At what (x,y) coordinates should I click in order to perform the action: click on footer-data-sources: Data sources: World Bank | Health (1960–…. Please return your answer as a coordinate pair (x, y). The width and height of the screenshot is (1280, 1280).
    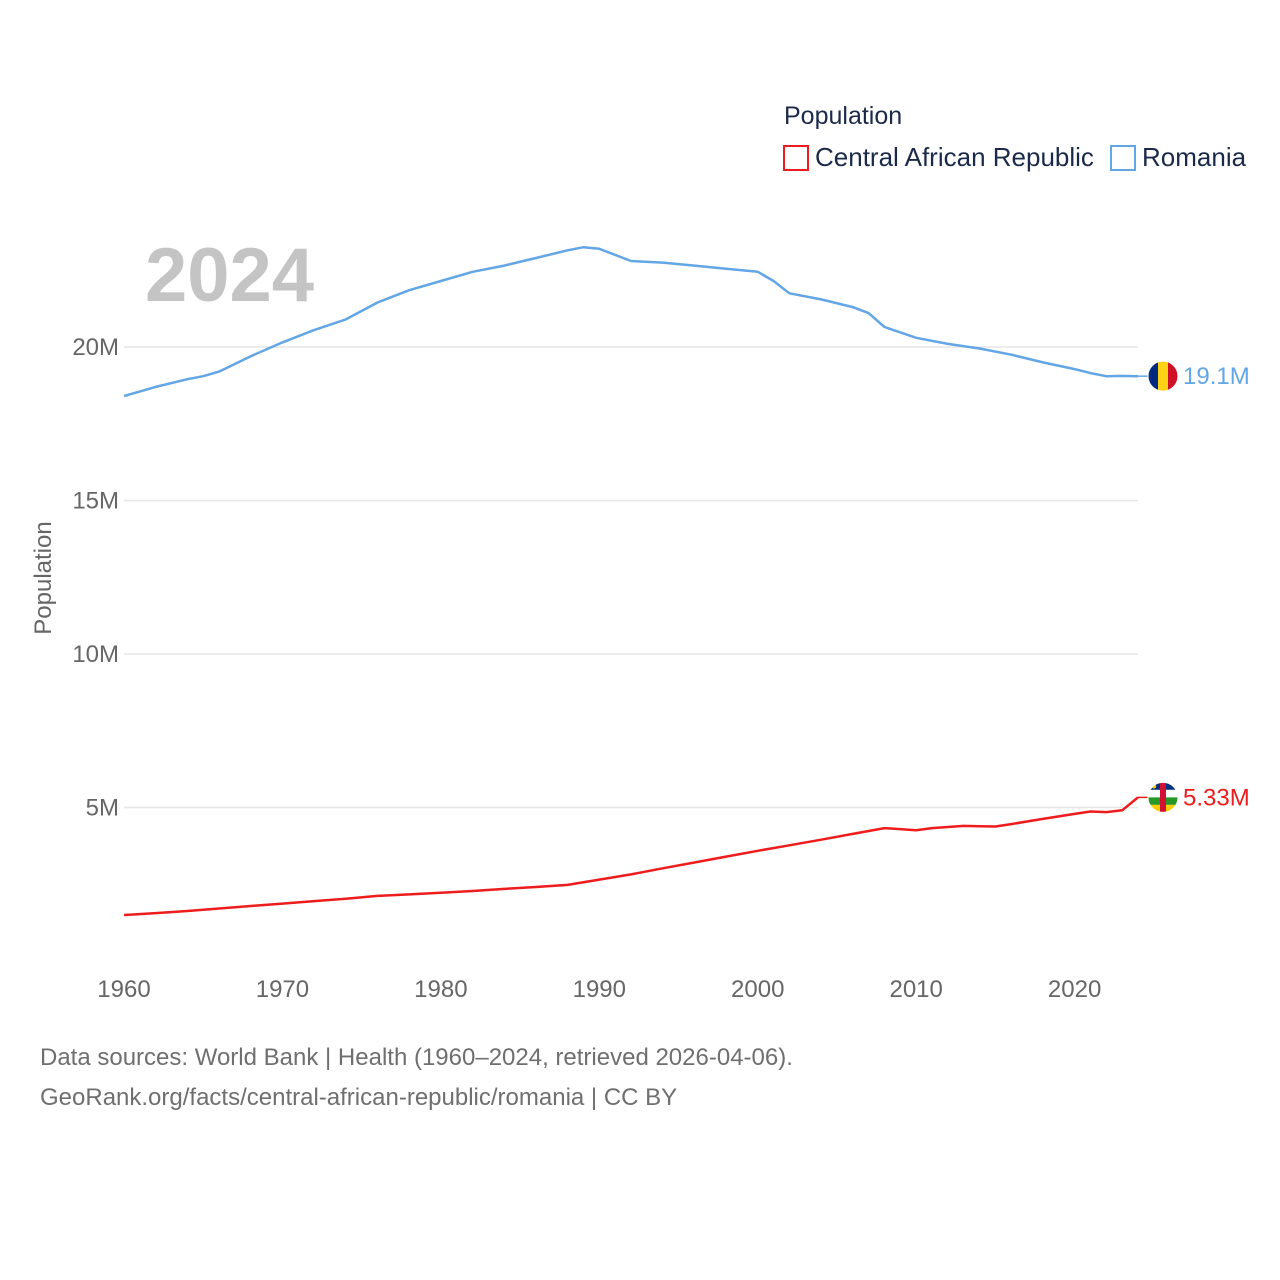
    Looking at the image, I should click on (416, 1057).